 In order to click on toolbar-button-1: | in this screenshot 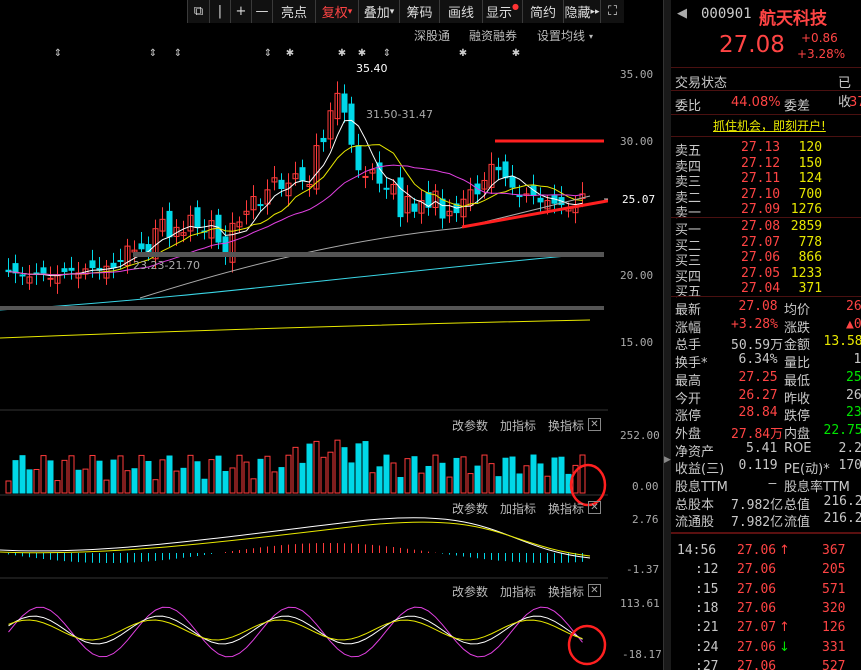, I will do `click(219, 11)`.